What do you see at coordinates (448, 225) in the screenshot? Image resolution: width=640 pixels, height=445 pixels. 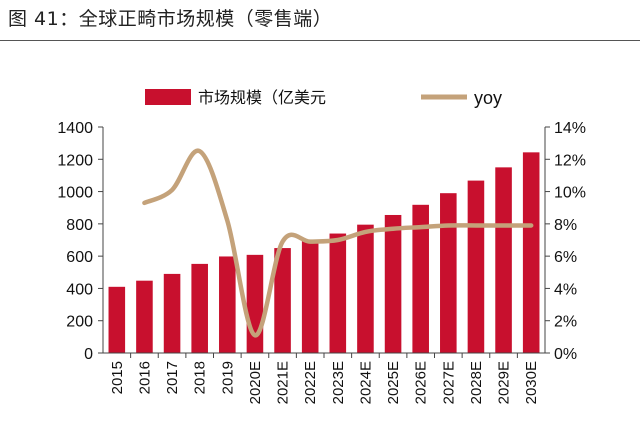 I see `yoy-point-2027E` at bounding box center [448, 225].